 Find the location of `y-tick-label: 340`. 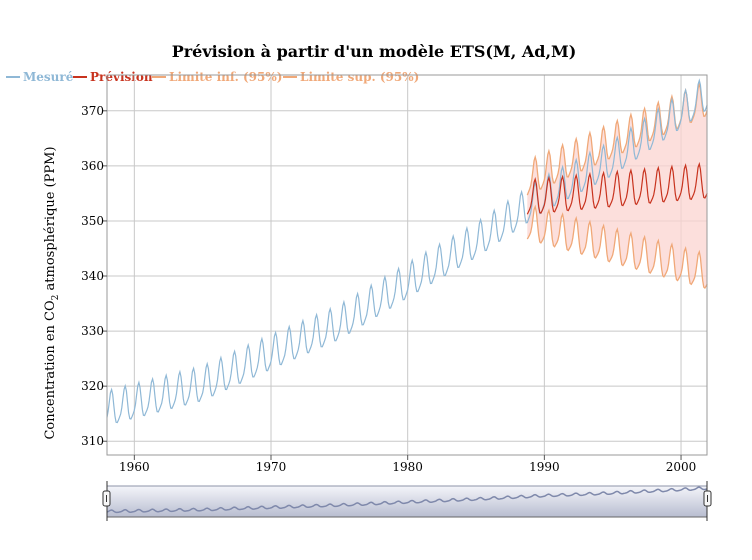

y-tick-label: 340 is located at coordinates (92, 276).